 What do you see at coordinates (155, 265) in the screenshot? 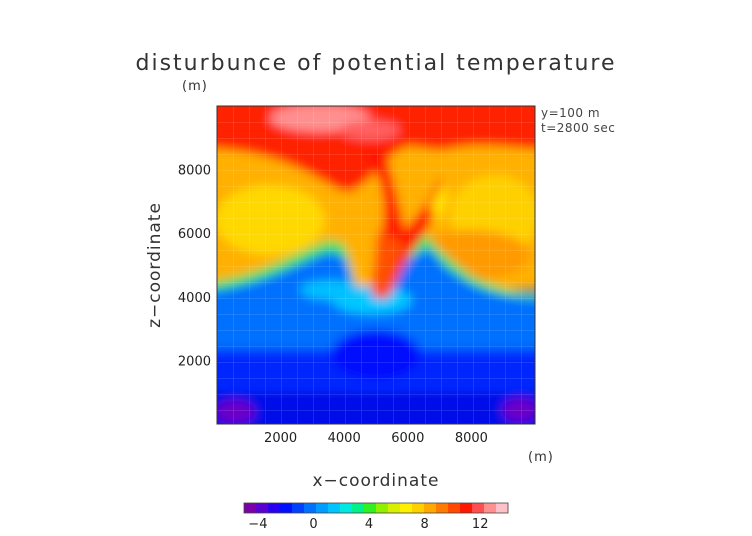
I see `y-axis-label: z−coordinate` at bounding box center [155, 265].